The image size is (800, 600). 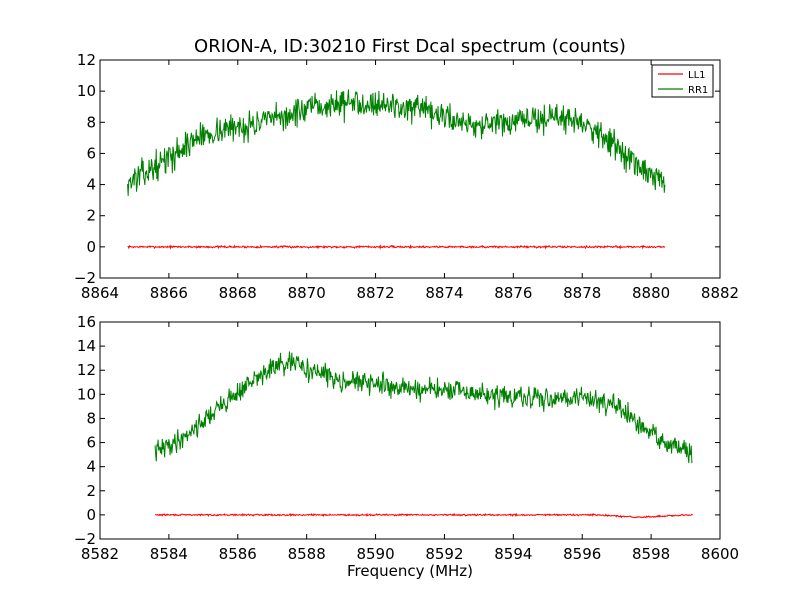 I want to click on x-tick-label: 8882, so click(x=720, y=293).